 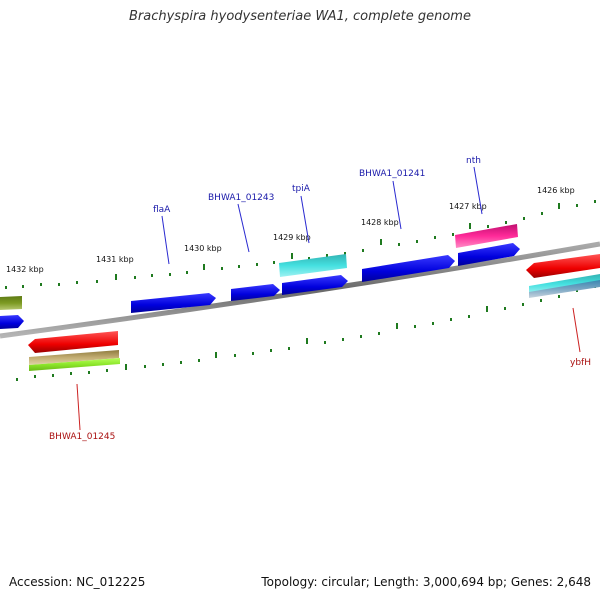 What do you see at coordinates (115, 259) in the screenshot?
I see `scale-label-1431: 1431 kbp` at bounding box center [115, 259].